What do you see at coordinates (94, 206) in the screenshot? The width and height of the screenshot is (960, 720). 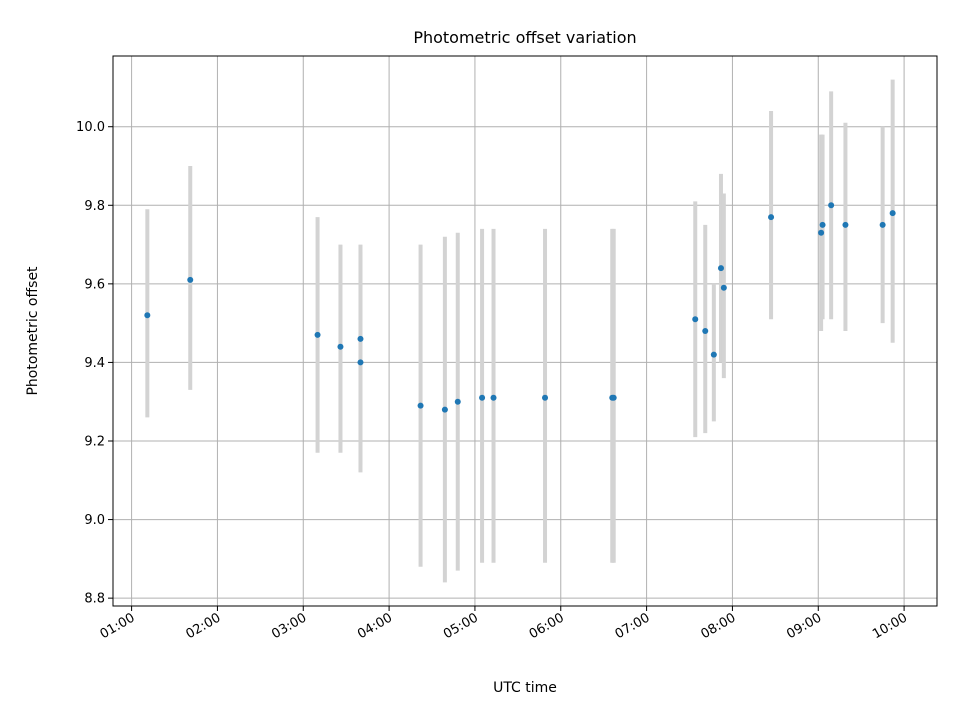 I see `y-tick-label: 9.8` at bounding box center [94, 206].